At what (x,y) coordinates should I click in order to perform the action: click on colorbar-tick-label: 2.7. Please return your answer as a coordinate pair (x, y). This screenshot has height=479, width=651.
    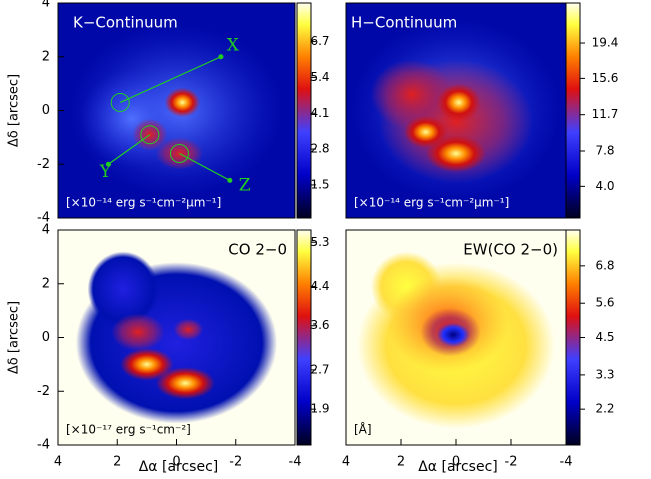
    Looking at the image, I should click on (319, 369).